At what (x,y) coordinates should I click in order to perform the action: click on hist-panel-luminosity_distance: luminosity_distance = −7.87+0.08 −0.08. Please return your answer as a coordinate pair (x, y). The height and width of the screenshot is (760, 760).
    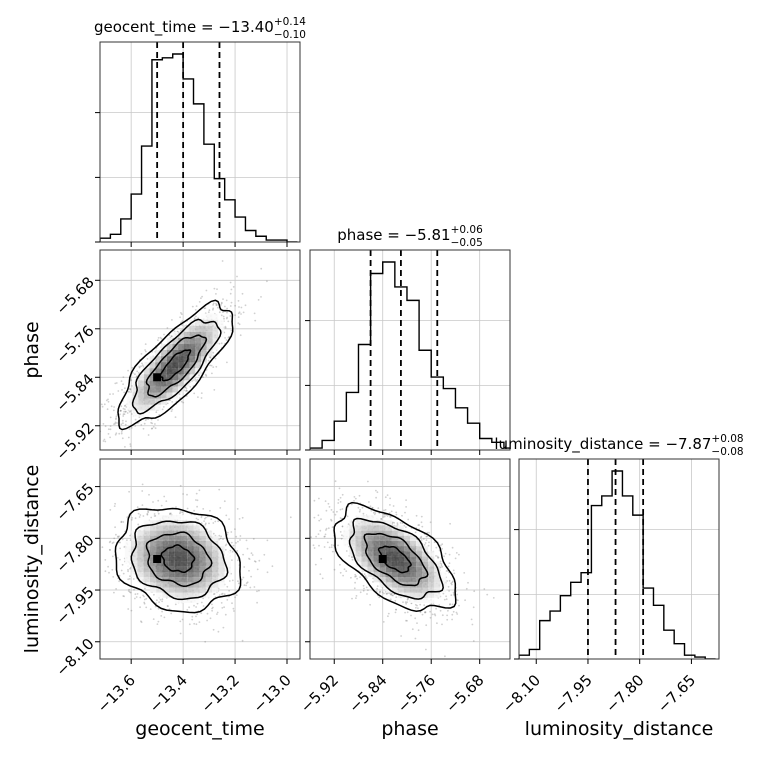
    Looking at the image, I should click on (619, 548).